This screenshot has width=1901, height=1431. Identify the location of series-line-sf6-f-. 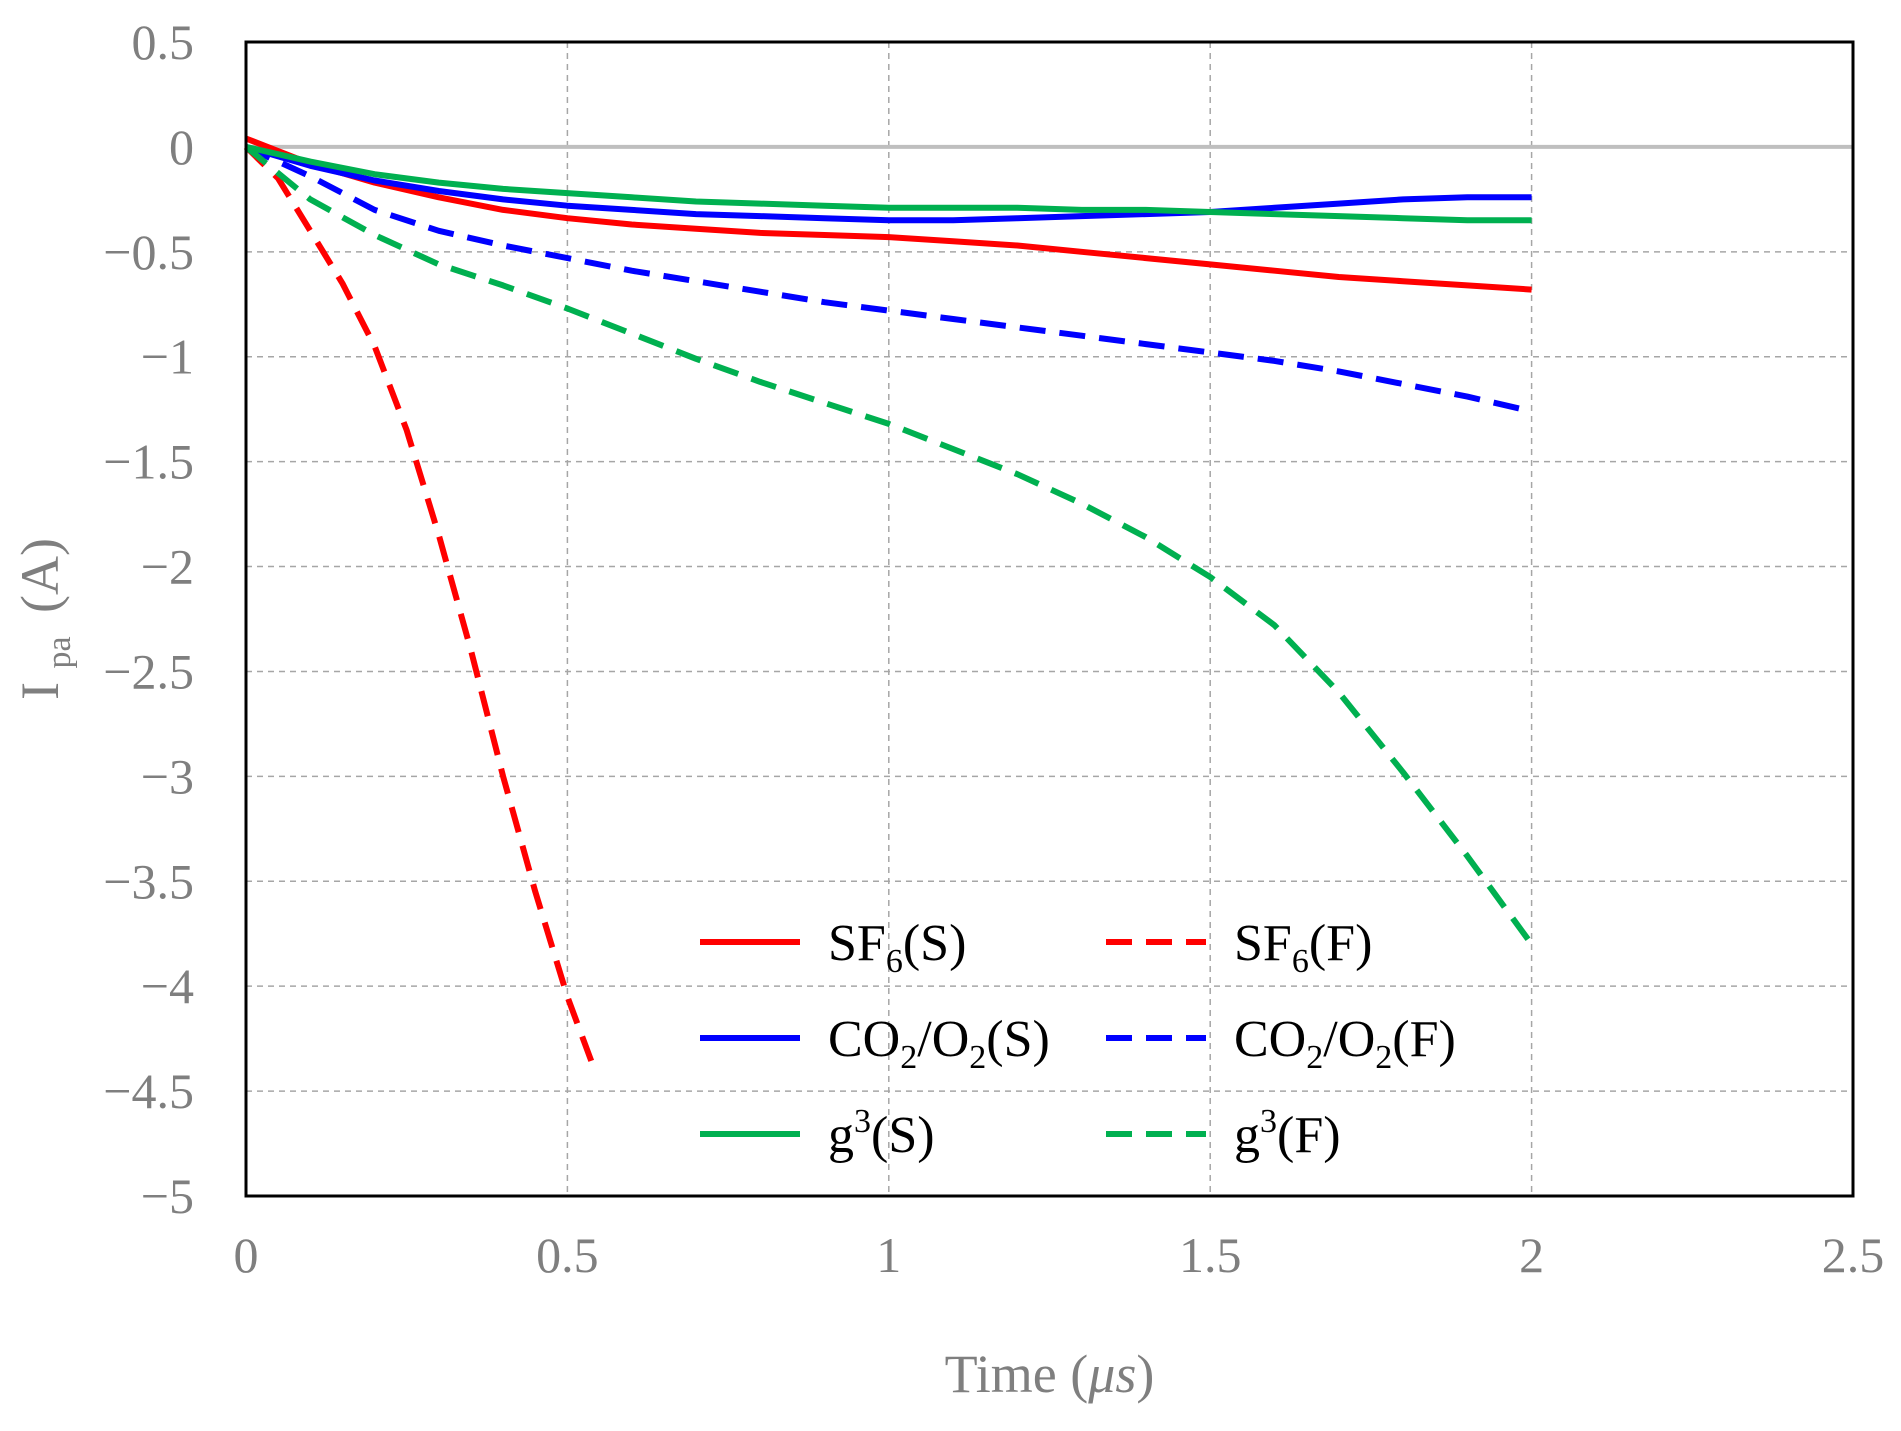
(419, 605).